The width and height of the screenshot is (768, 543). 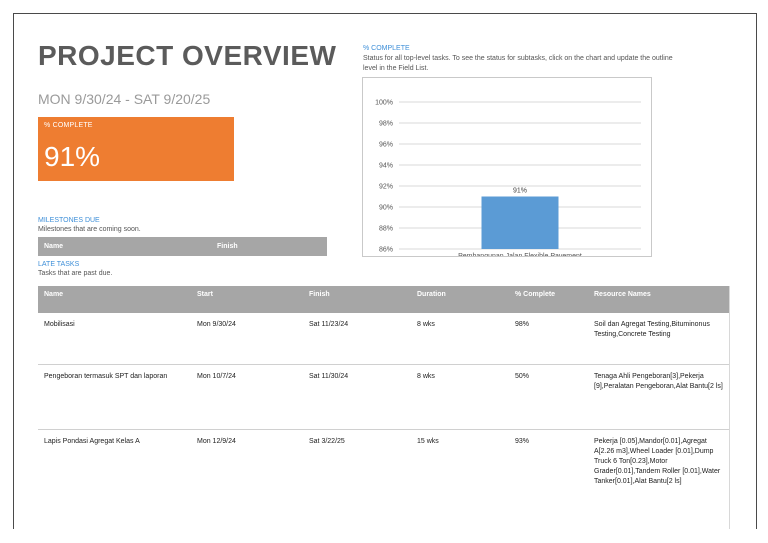 What do you see at coordinates (327, 441) in the screenshot?
I see `cell-finish: Sat 3/22/25` at bounding box center [327, 441].